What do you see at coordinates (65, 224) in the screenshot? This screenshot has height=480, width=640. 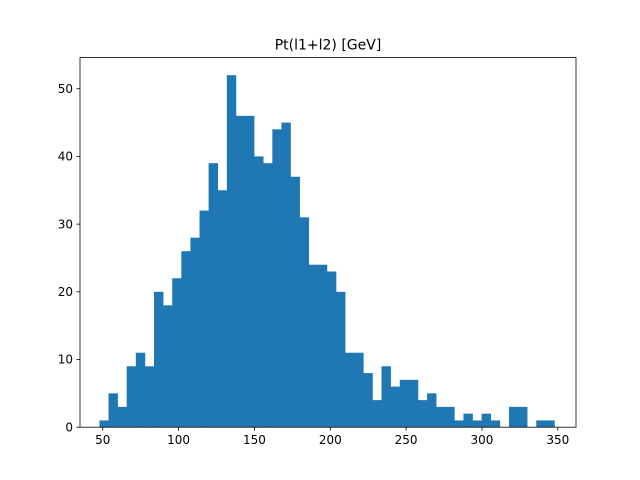 I see `y-tick-label: 30` at bounding box center [65, 224].